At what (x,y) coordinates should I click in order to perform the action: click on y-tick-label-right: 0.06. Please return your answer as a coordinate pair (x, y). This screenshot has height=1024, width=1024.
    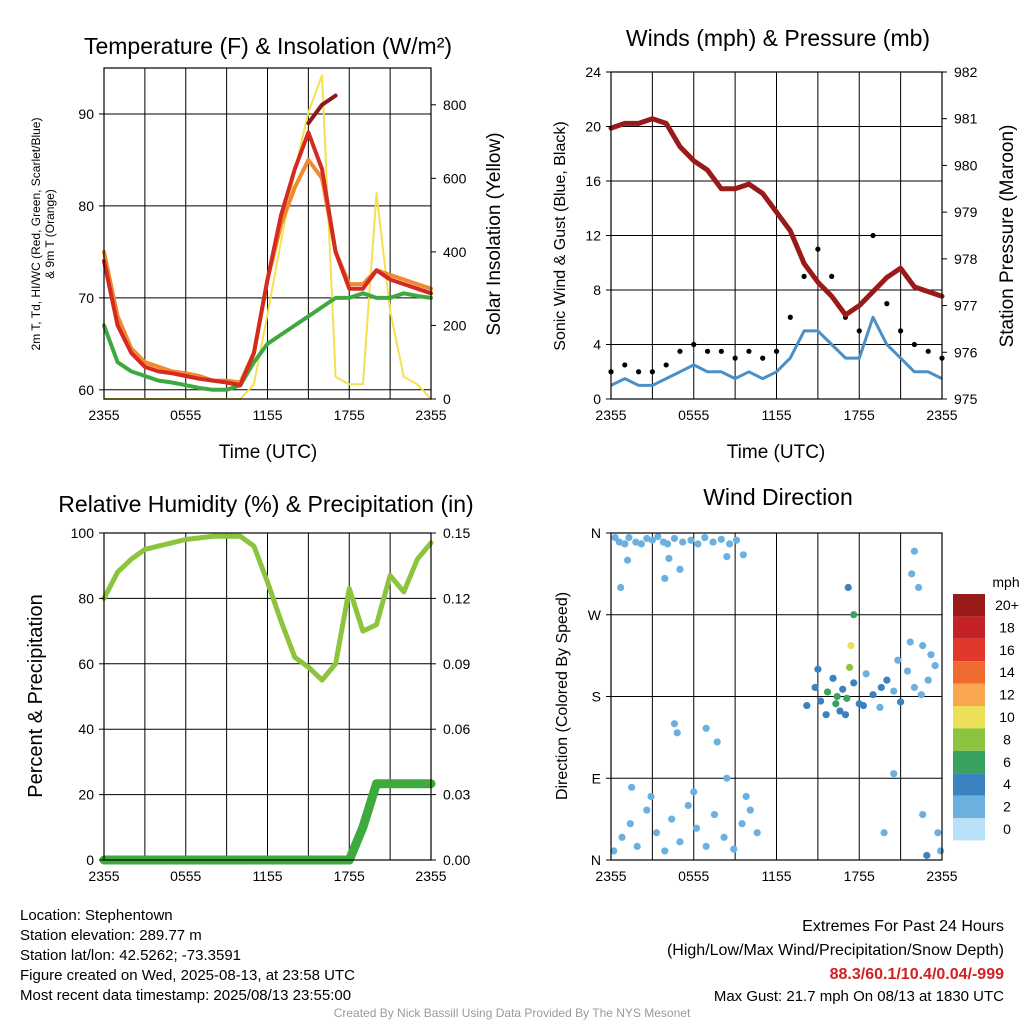
    Looking at the image, I should click on (456, 729).